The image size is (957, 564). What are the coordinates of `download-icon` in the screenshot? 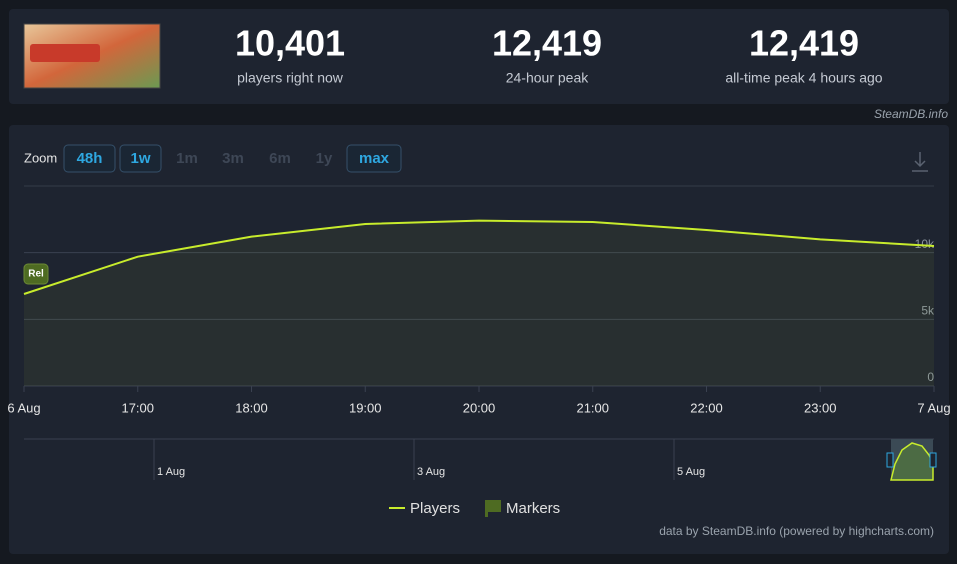 It's located at (920, 162).